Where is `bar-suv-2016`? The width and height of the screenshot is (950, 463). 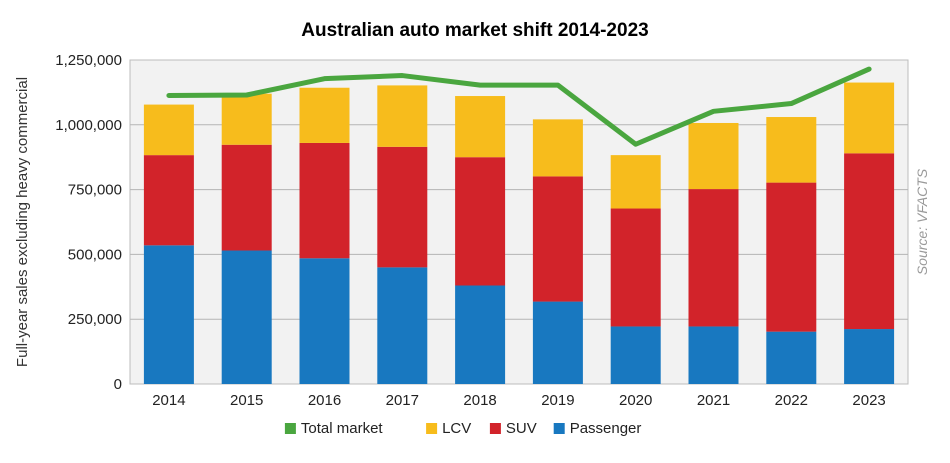 bar-suv-2016 is located at coordinates (324, 200).